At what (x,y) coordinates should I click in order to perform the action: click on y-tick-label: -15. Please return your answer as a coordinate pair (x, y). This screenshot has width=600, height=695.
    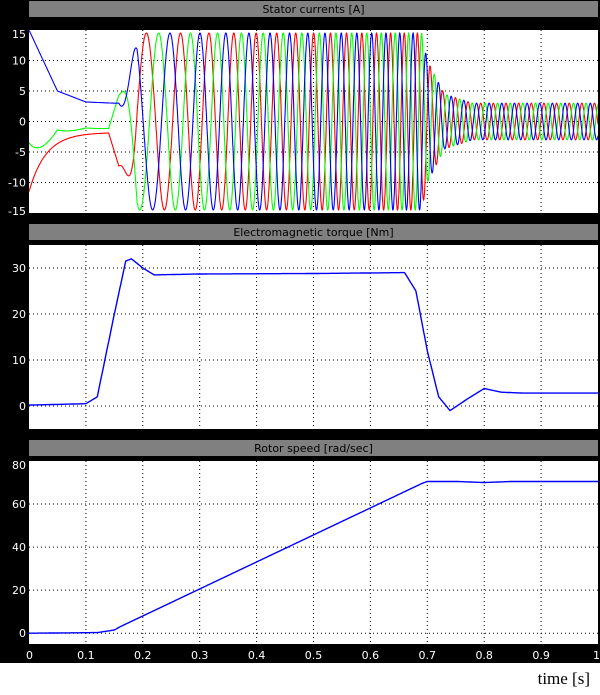
    Looking at the image, I should click on (17, 211).